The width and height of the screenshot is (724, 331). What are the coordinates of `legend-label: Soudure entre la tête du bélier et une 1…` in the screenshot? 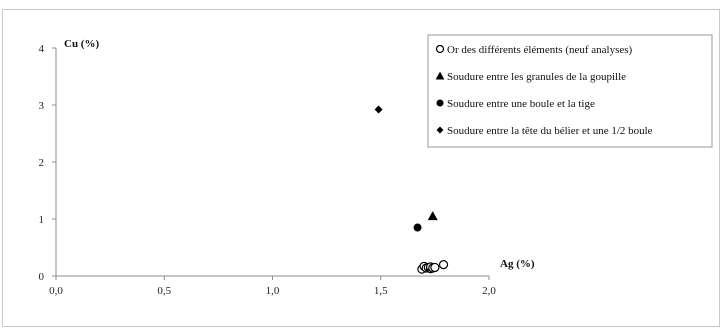 It's located at (550, 131).